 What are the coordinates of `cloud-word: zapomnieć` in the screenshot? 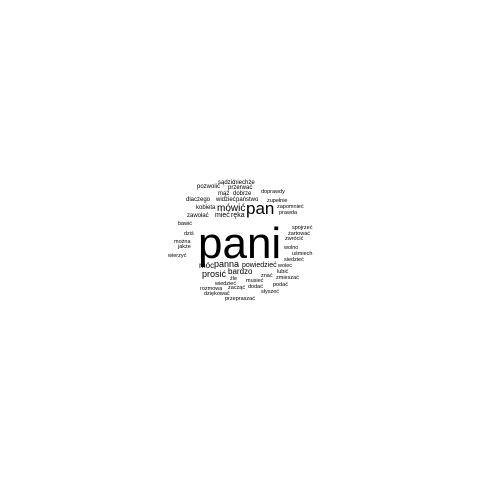 It's located at (290, 207).